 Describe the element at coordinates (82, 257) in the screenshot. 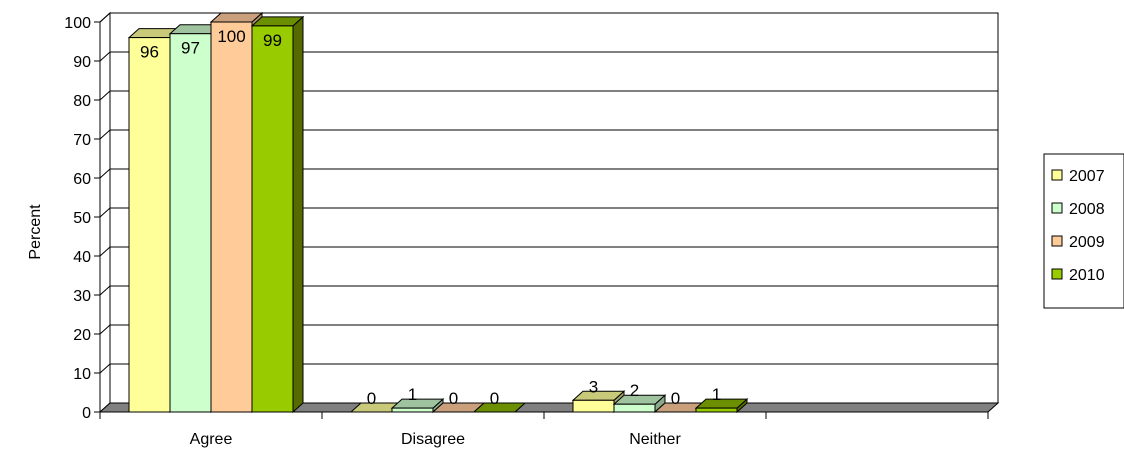

I see `y-tick-label: 40` at that location.